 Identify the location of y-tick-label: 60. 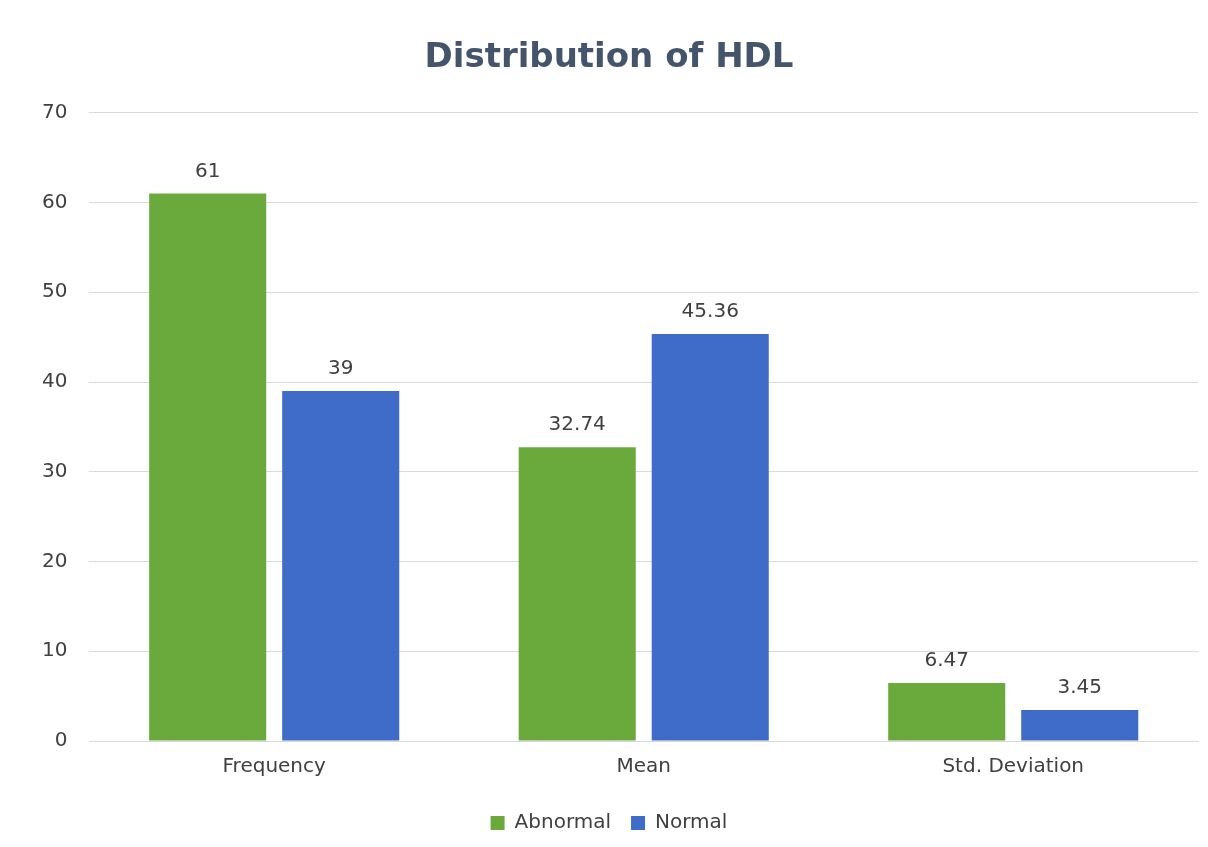
(55, 200).